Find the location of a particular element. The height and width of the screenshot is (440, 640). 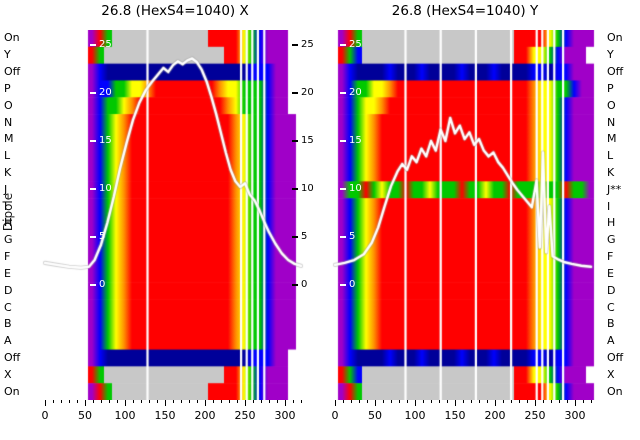

row-label: C is located at coordinates (611, 307).